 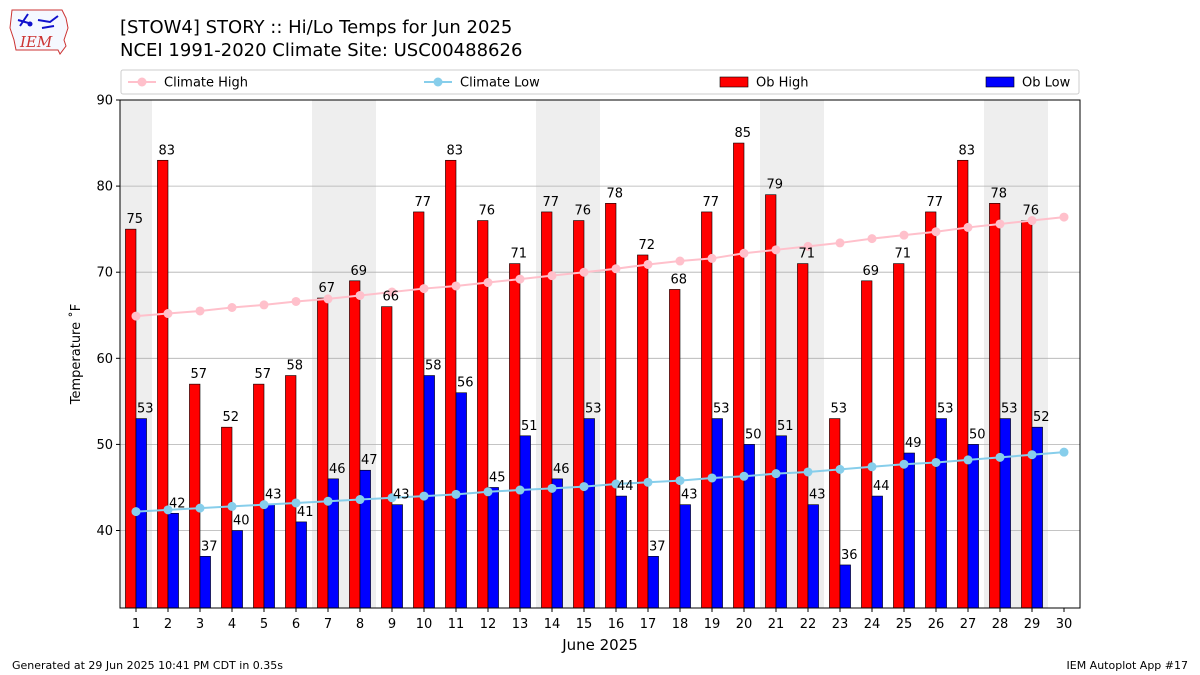 What do you see at coordinates (840, 624) in the screenshot?
I see `x-tick-label: 23` at bounding box center [840, 624].